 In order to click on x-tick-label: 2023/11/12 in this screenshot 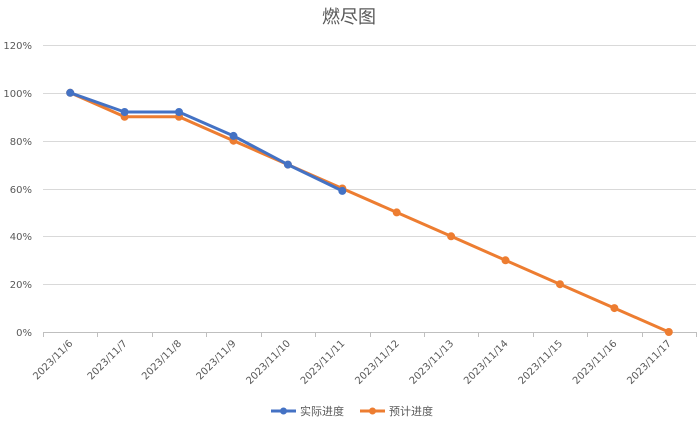, I will do `click(377, 362)`.